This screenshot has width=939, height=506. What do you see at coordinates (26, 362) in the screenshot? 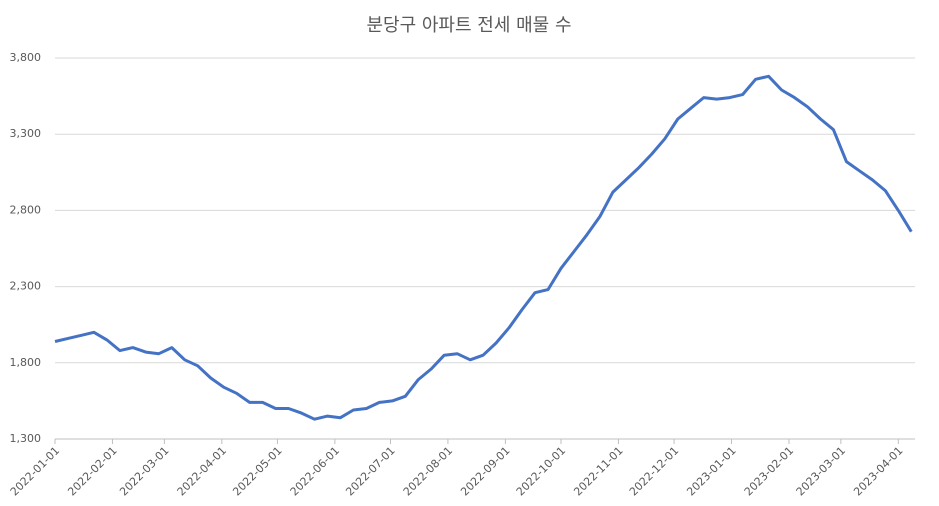
I see `y-tick-label: 1,800` at bounding box center [26, 362].